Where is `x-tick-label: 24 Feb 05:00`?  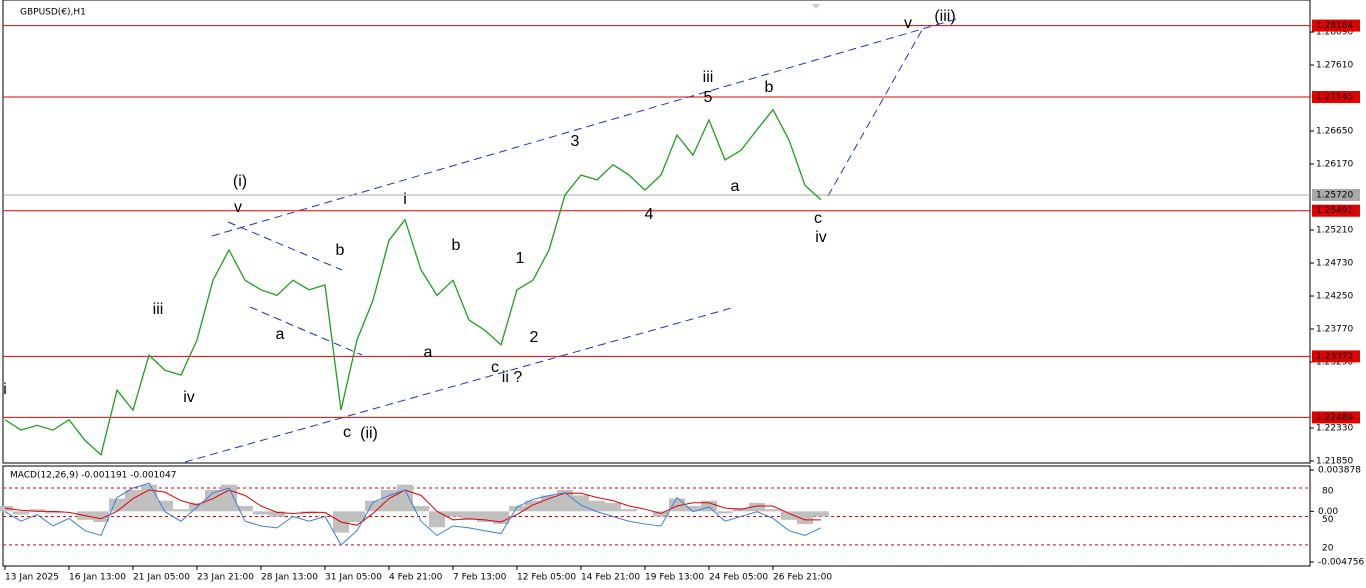 x-tick-label: 24 Feb 05:00 is located at coordinates (738, 578).